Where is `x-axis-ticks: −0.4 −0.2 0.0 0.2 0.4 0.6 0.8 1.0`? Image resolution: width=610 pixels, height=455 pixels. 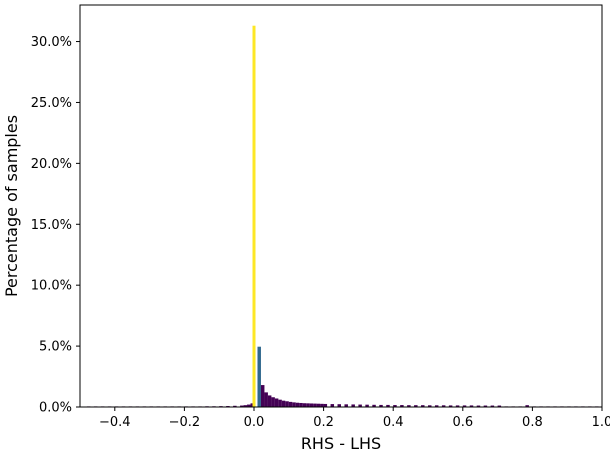 x-axis-ticks: −0.4 −0.2 0.0 0.2 0.4 0.6 0.8 1.0 is located at coordinates (354, 418).